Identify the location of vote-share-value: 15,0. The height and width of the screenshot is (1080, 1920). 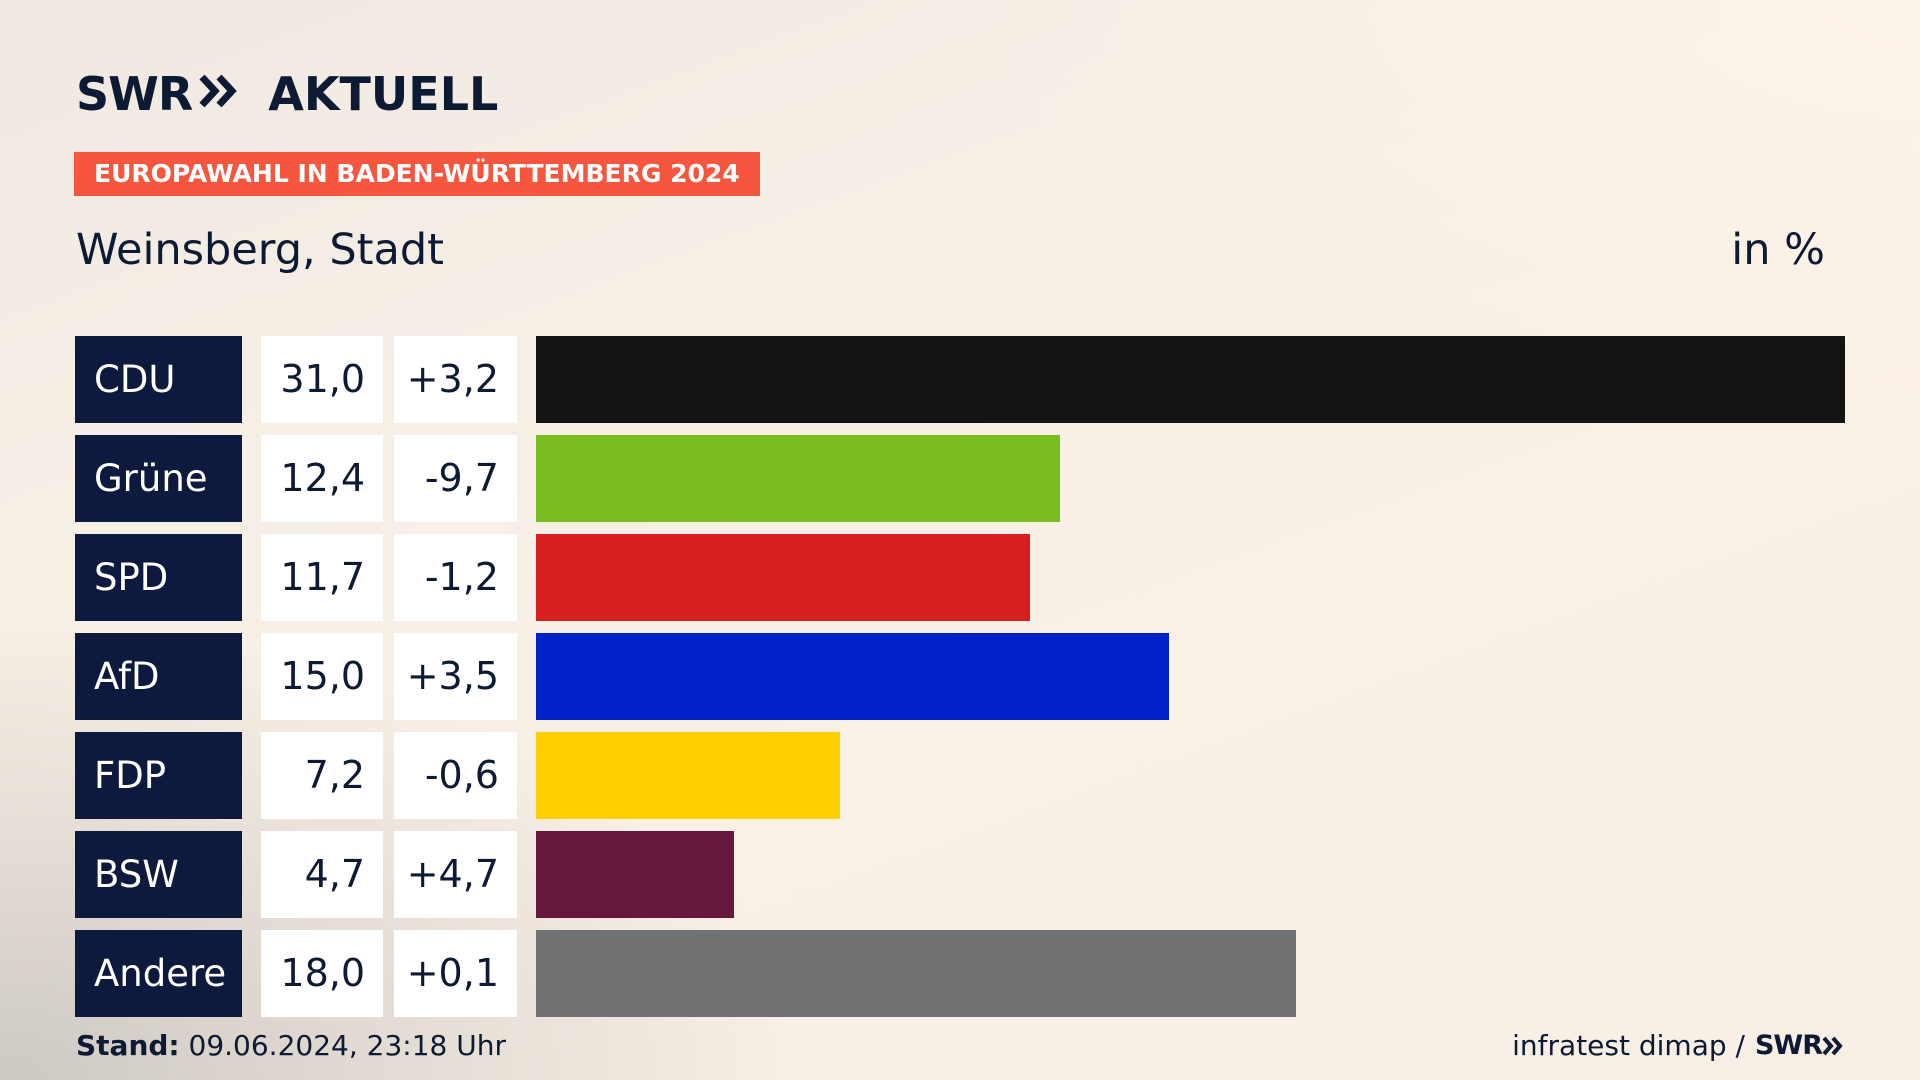
(322, 676).